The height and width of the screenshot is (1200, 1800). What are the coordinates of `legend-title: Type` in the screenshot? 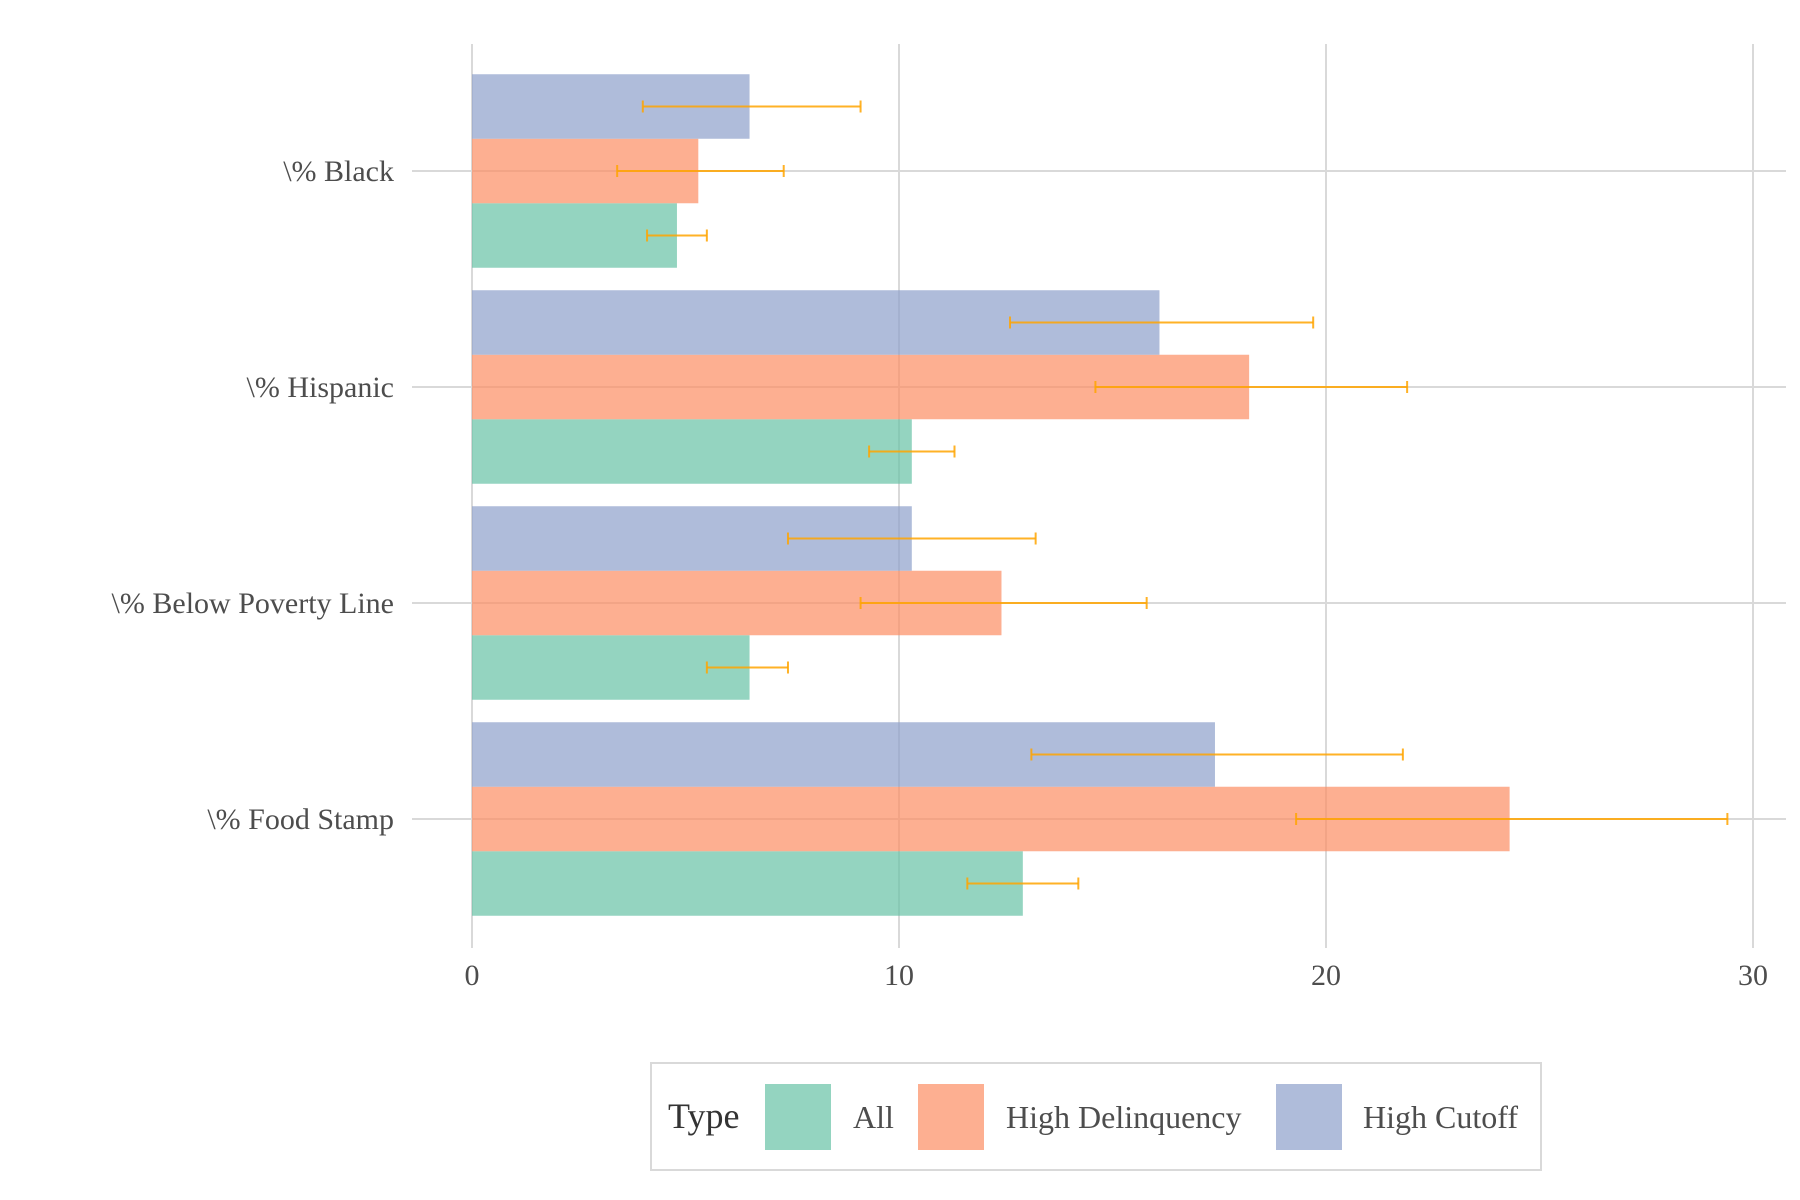 It's located at (703, 1116).